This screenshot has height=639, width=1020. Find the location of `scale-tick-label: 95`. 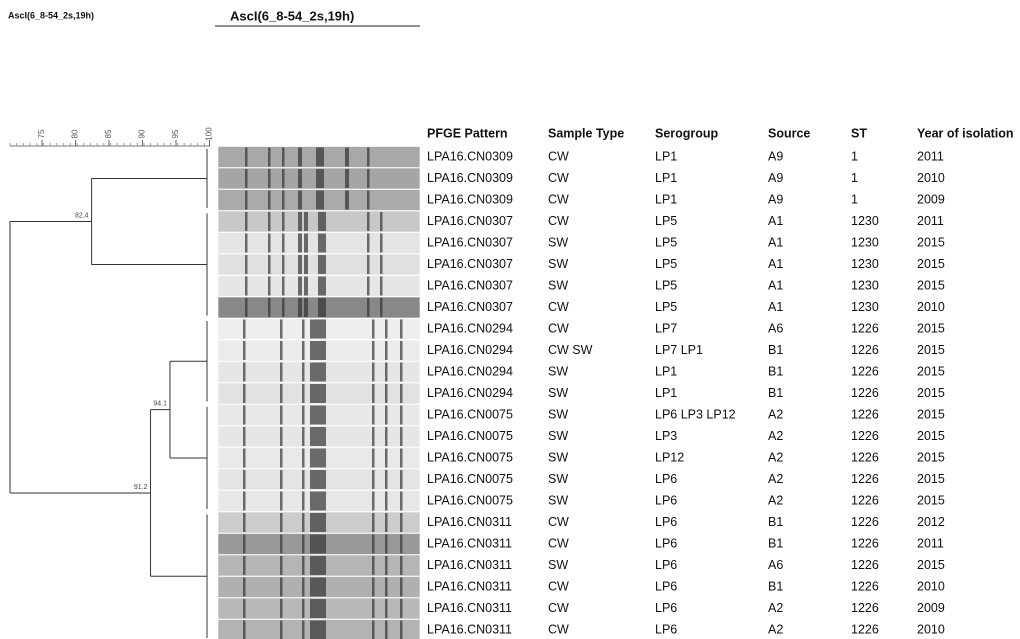

scale-tick-label: 95 is located at coordinates (175, 133).